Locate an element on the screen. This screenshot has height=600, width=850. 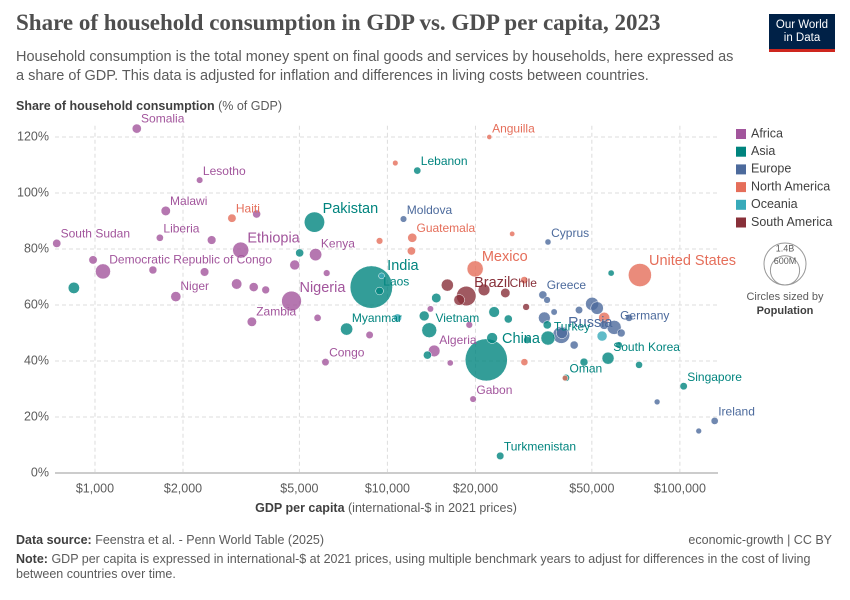
legend-label: South America is located at coordinates (791, 222).